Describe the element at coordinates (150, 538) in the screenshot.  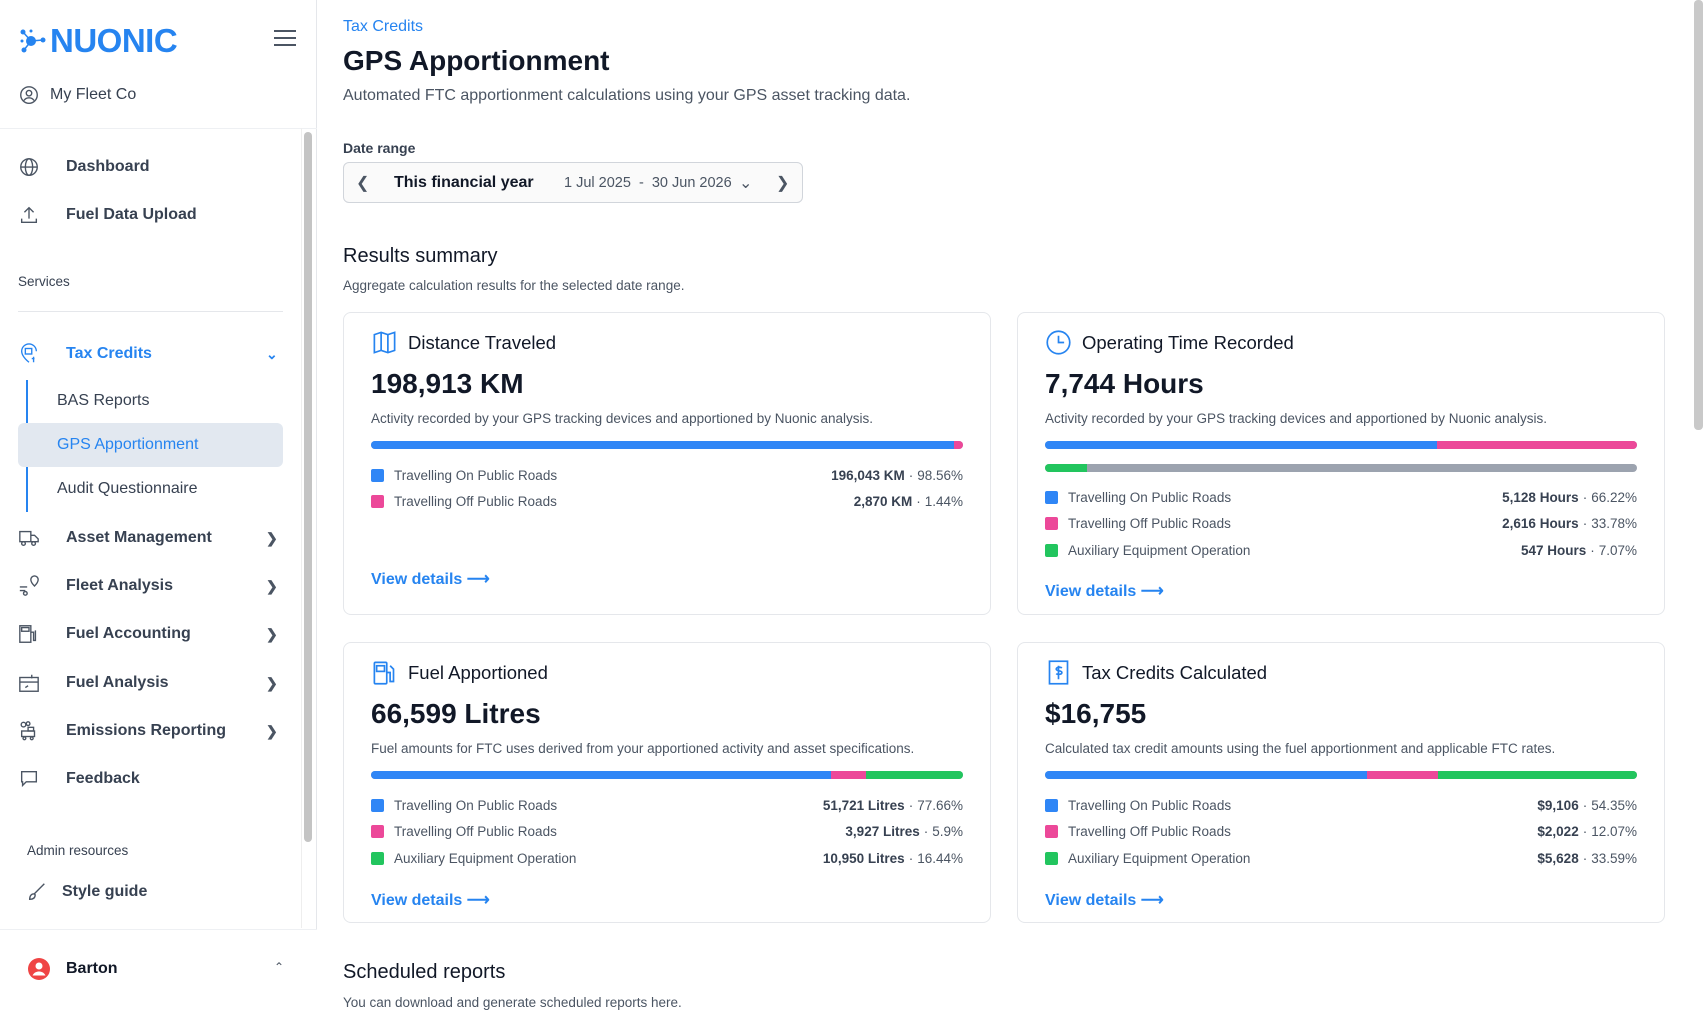
I see `nav-asset-management: Asset Management ❯` at that location.